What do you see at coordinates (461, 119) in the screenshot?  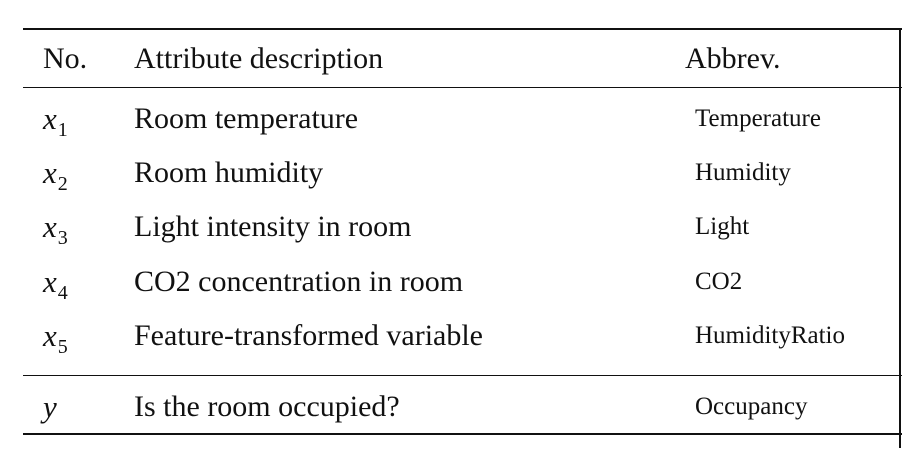 I see `table-row: x1 Room temperature Temperature` at bounding box center [461, 119].